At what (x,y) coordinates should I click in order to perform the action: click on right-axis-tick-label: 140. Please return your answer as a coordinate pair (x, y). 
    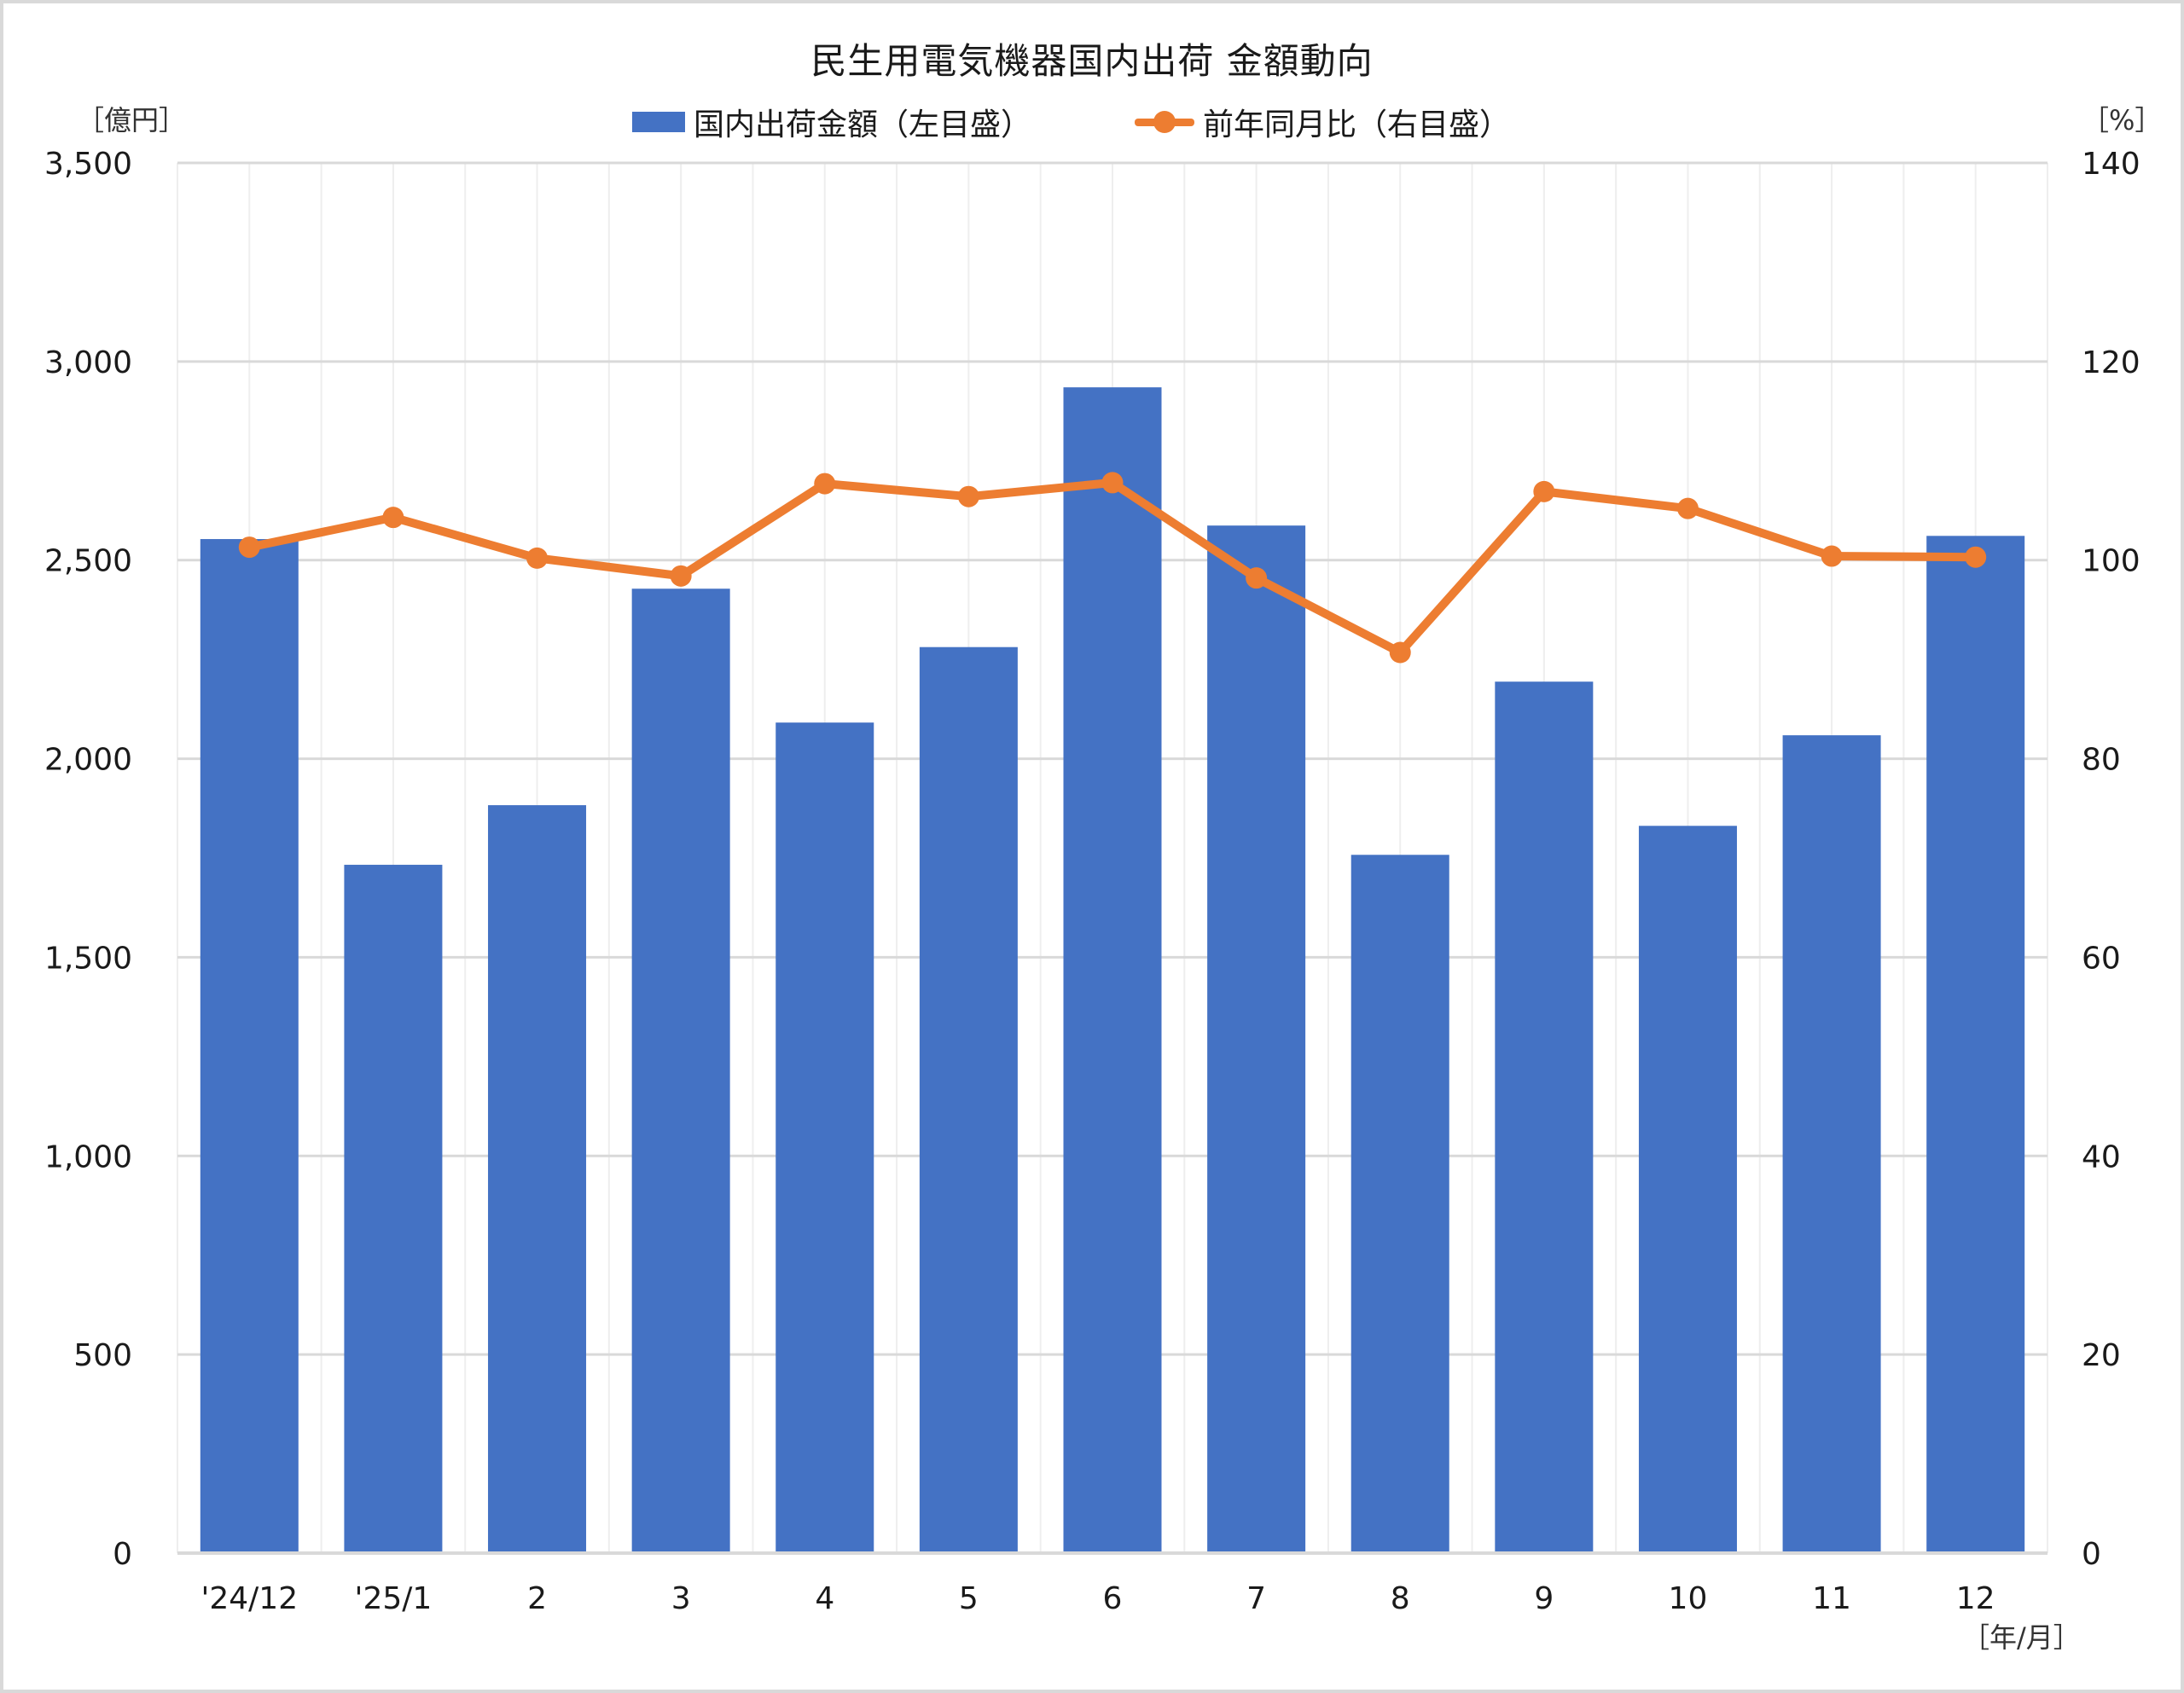
    Looking at the image, I should click on (2111, 164).